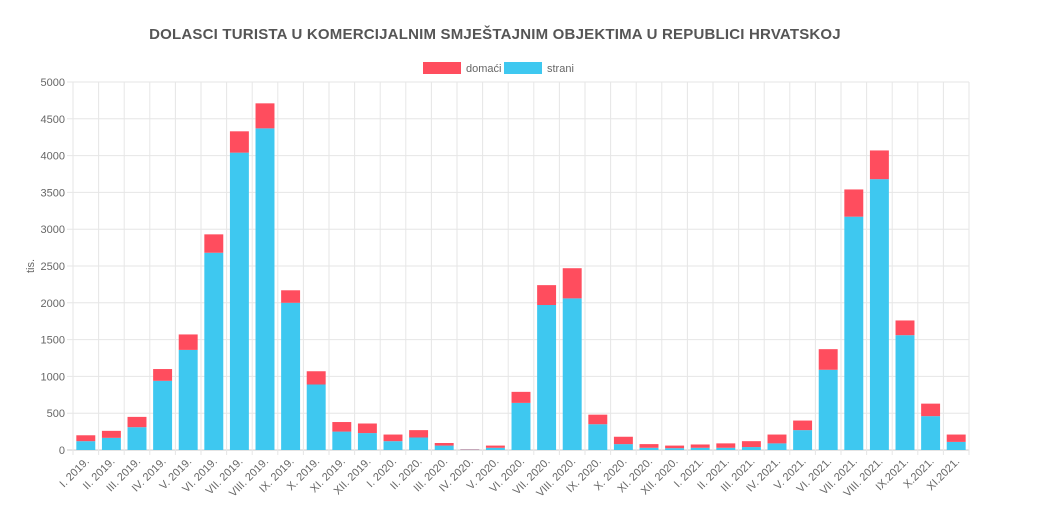  I want to click on y-axis-label: tis., so click(31, 266).